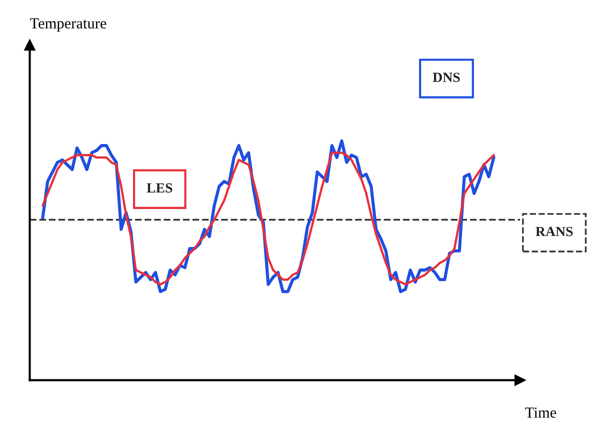 Image resolution: width=595 pixels, height=433 pixels. I want to click on ref-line-label: RANS, so click(554, 231).